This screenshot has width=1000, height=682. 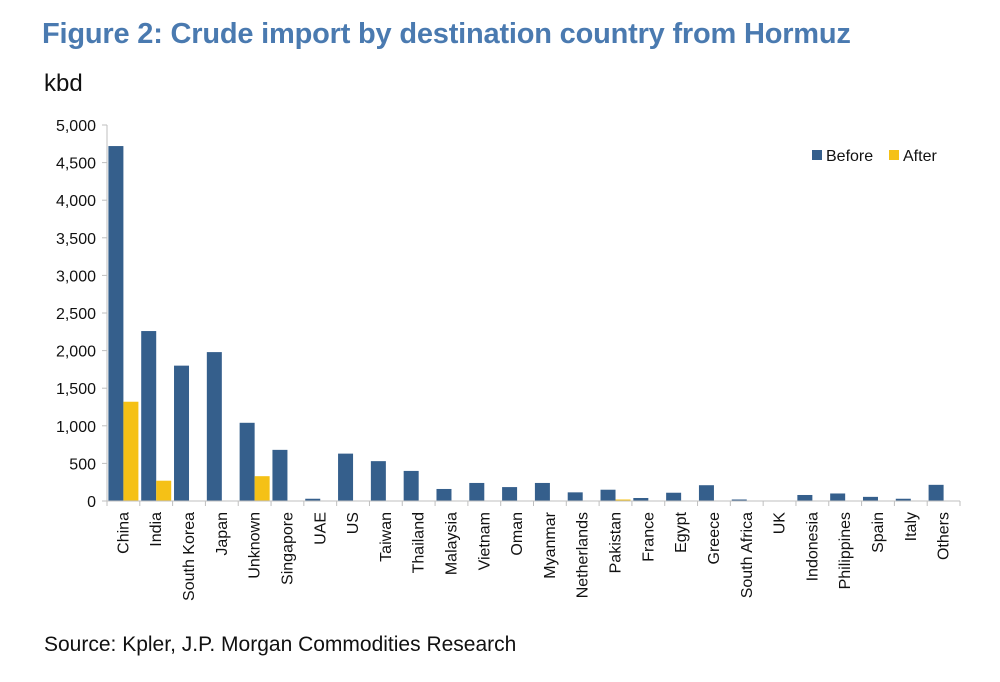 What do you see at coordinates (116, 323) in the screenshot?
I see `bar-before-china` at bounding box center [116, 323].